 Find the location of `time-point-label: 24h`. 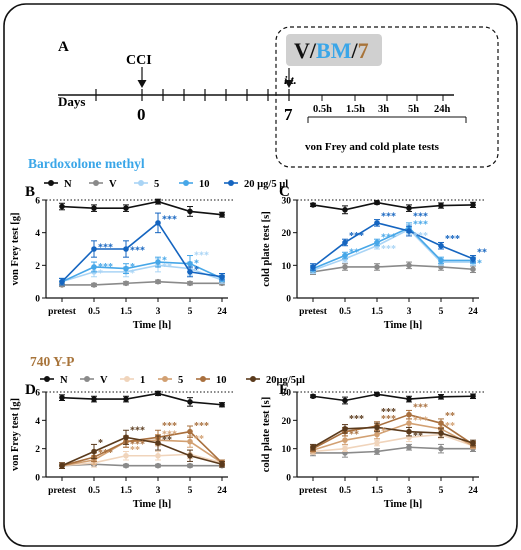

time-point-label: 24h is located at coordinates (442, 109).